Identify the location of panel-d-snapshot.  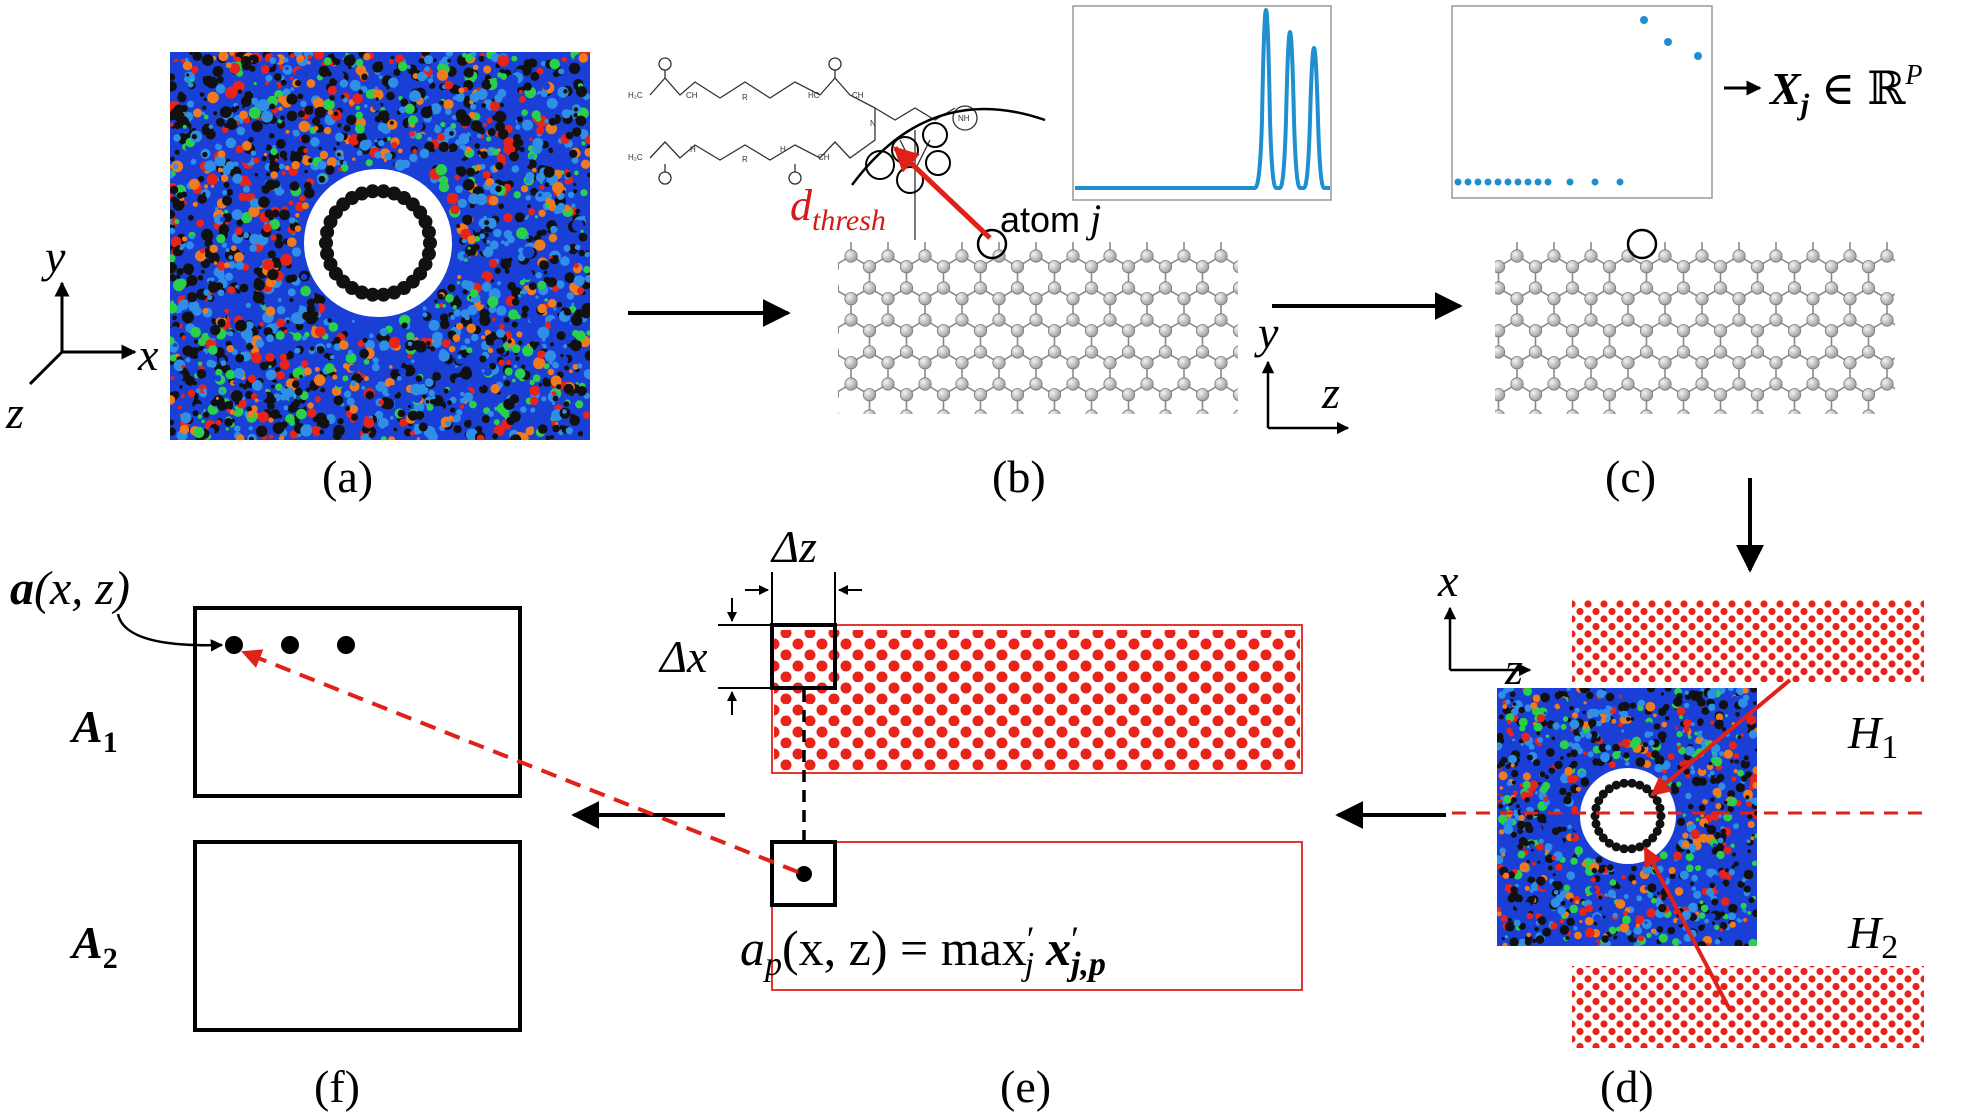
(1627, 817).